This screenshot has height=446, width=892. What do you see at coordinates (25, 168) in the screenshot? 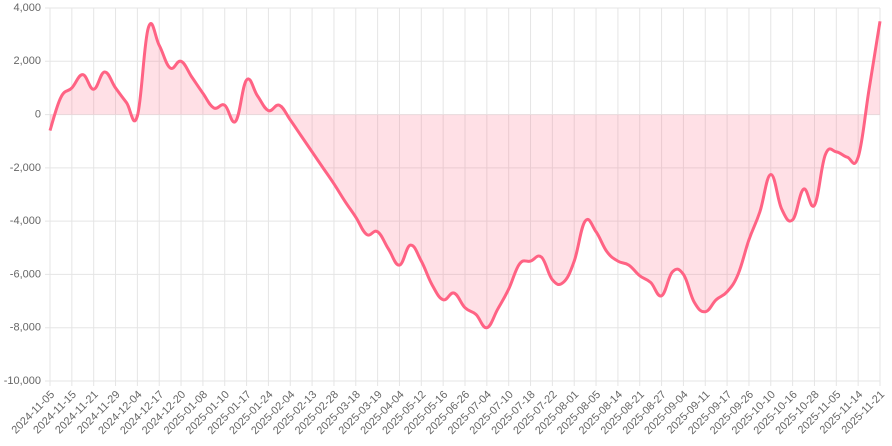
I see `y-tick-label: -2,000` at bounding box center [25, 168].